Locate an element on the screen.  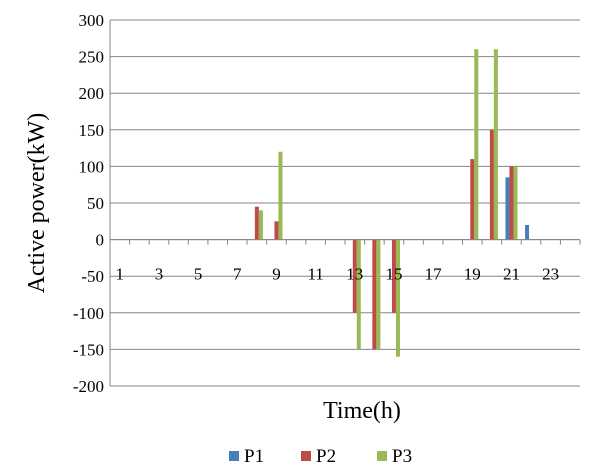
y-tick-label: 250 is located at coordinates (92, 57).